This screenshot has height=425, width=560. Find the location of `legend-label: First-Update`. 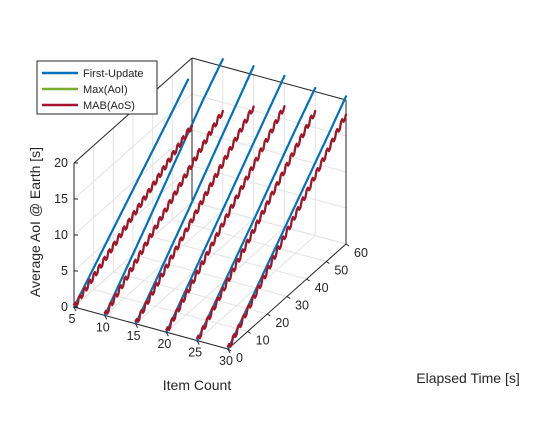

legend-label: First-Update is located at coordinates (113, 74).